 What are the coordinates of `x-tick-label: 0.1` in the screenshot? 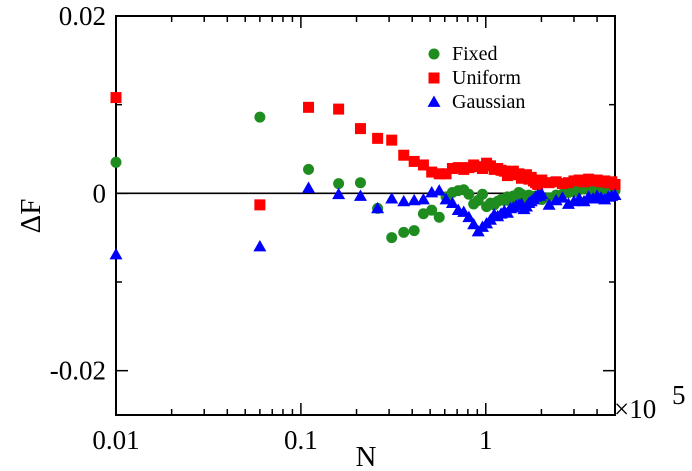 It's located at (301, 440).